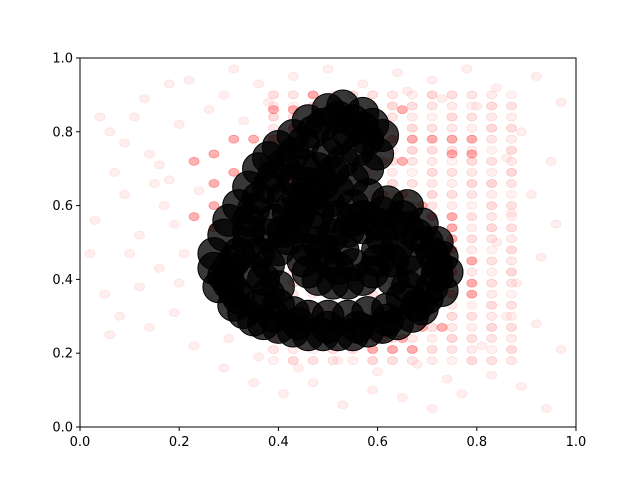 The width and height of the screenshot is (640, 480). I want to click on y-axis: 0.0 0.2 0.4 0.6 0.8 1.0, so click(66, 244).